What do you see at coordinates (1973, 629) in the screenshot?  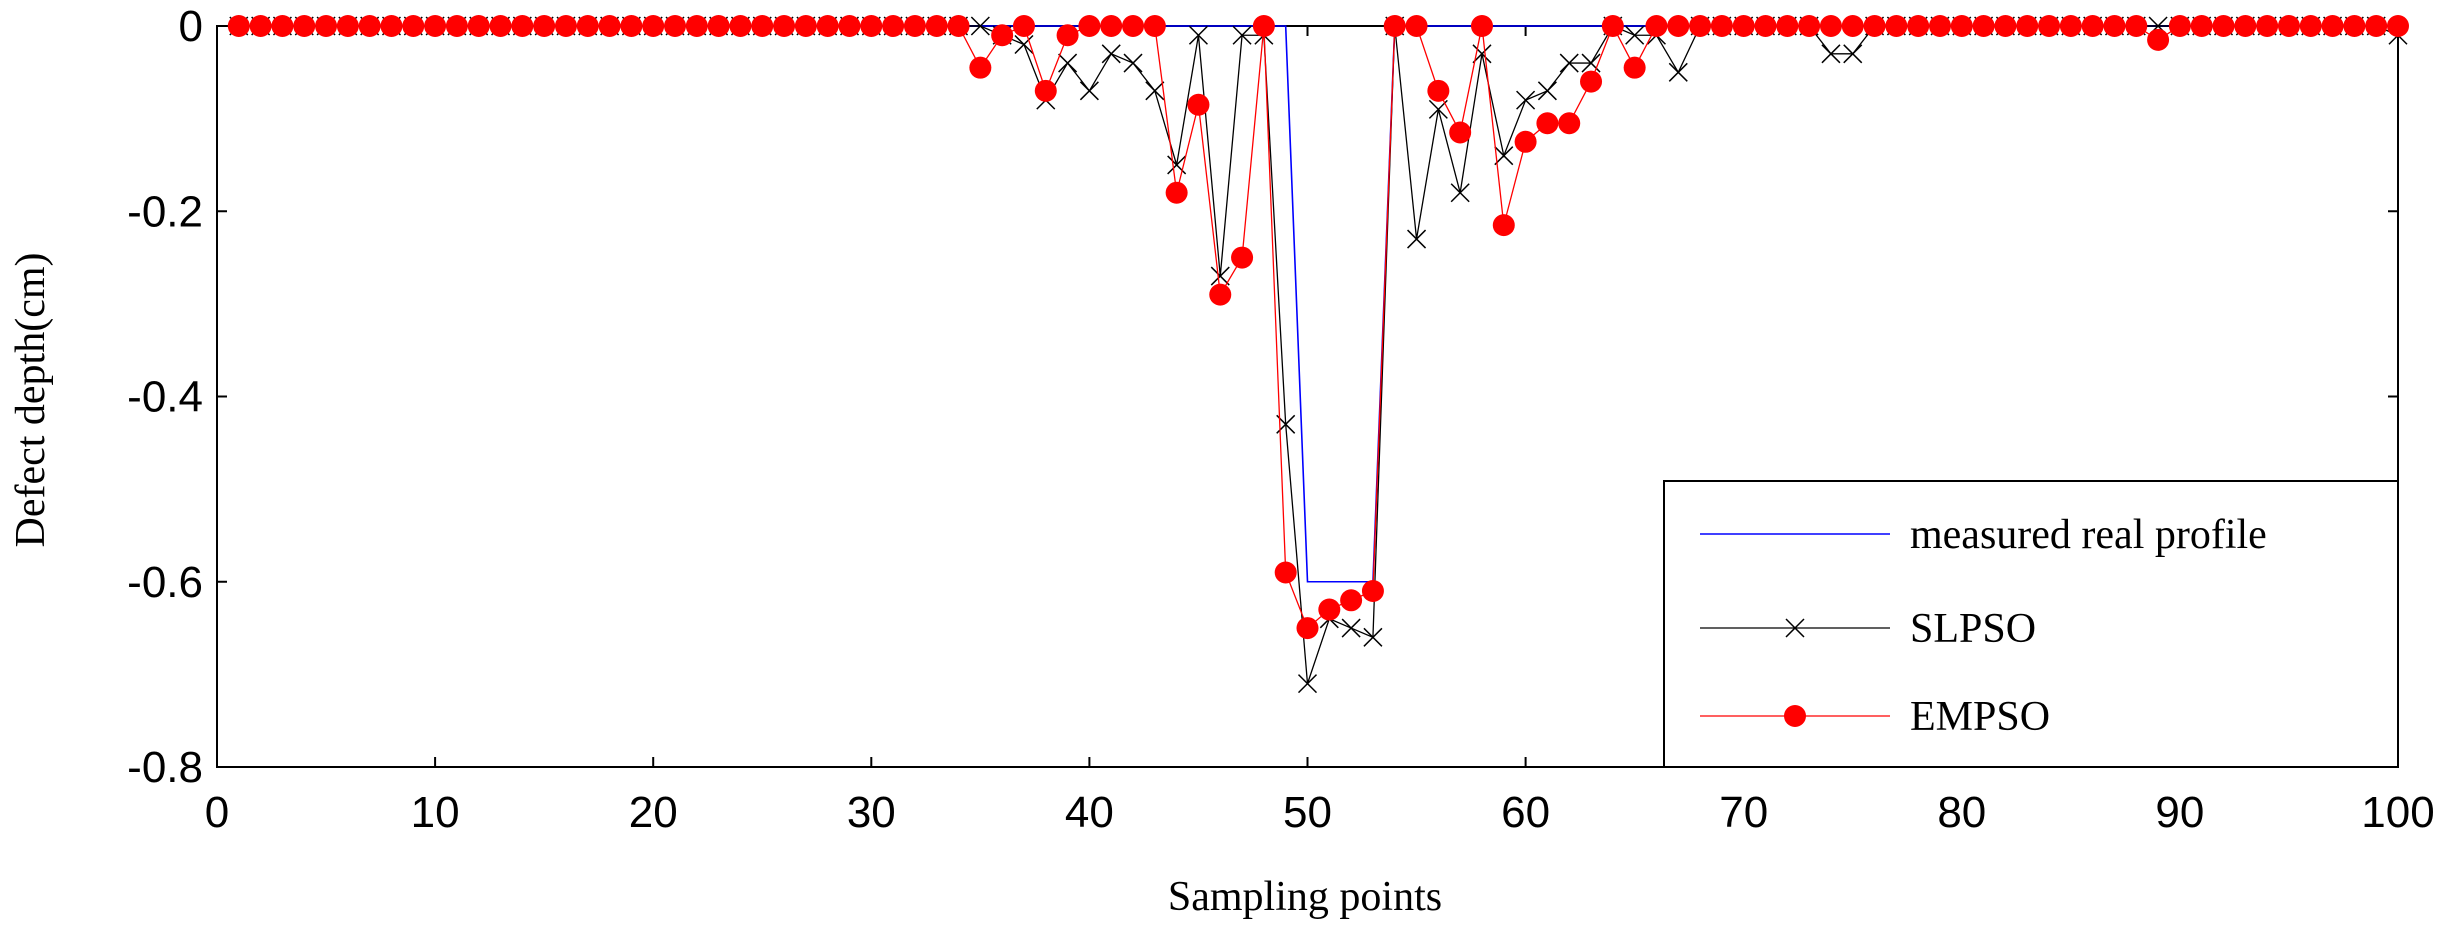 I see `legend-label-slpso: SLPSO` at bounding box center [1973, 629].